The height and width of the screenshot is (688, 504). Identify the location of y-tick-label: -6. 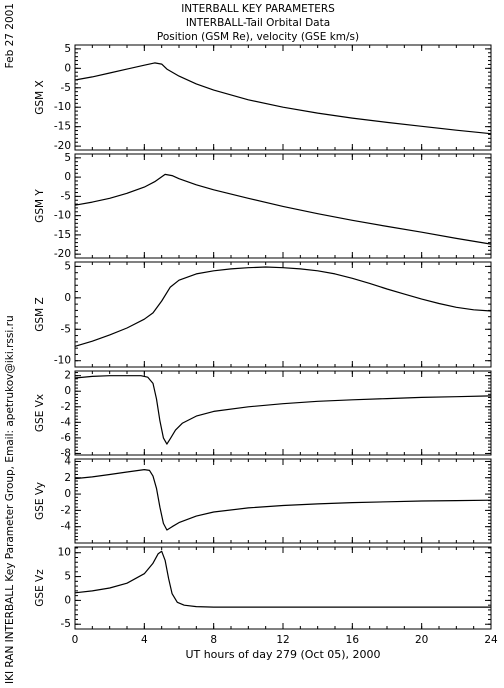
(66, 438).